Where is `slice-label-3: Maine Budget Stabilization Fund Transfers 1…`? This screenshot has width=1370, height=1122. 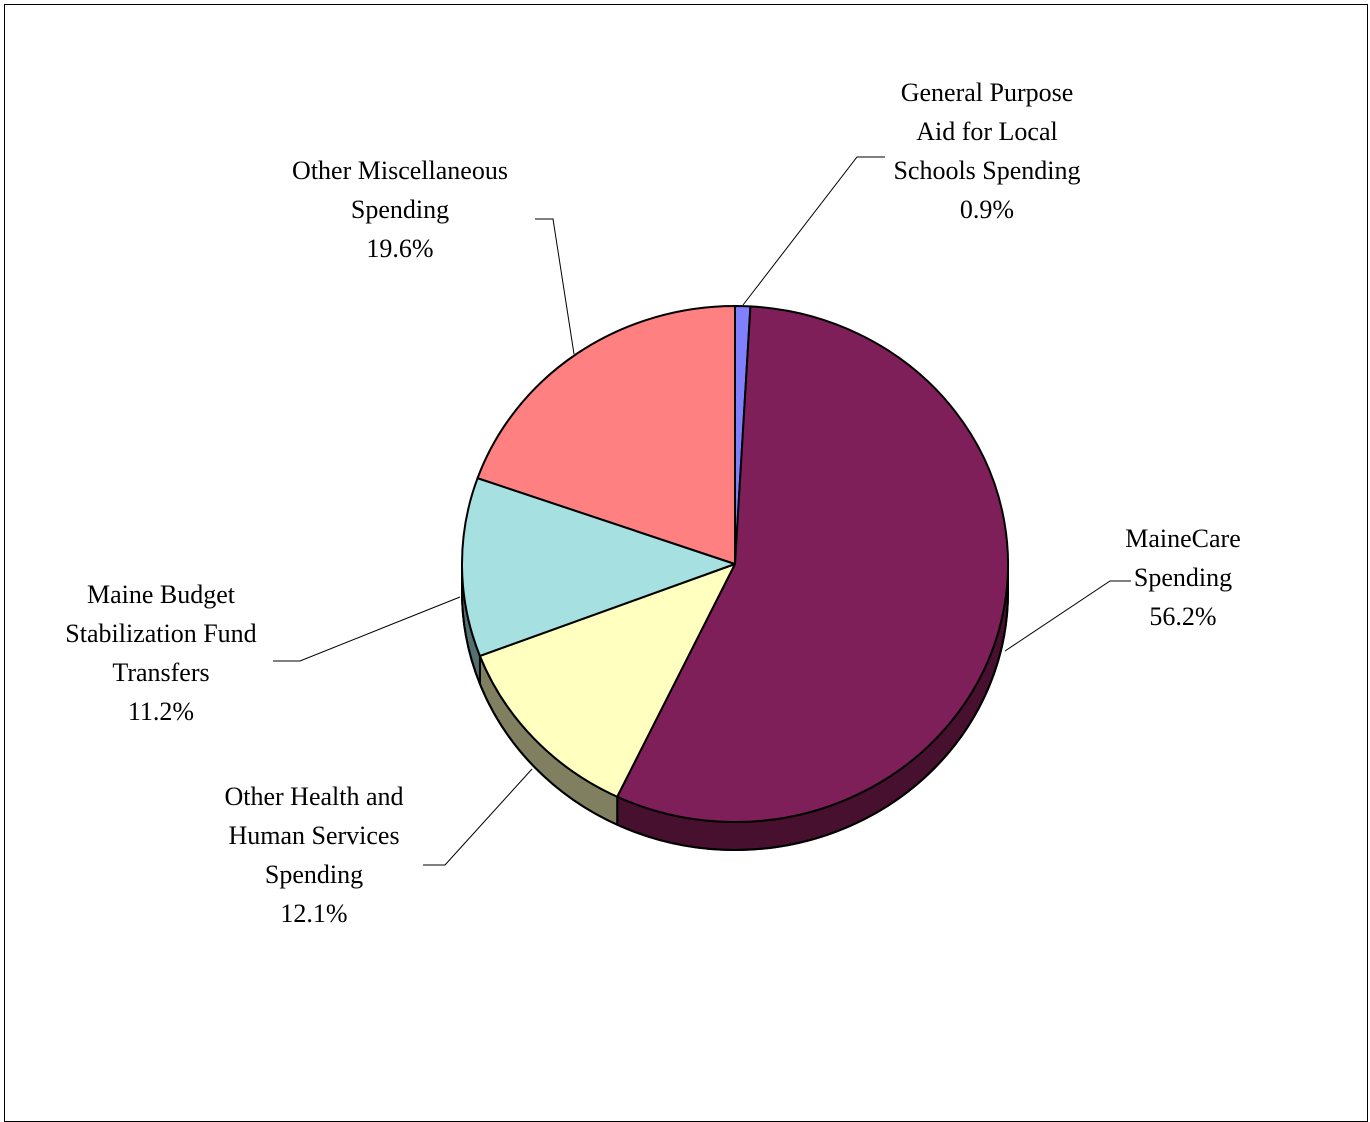 slice-label-3: Maine Budget Stabilization Fund Transfers 1… is located at coordinates (160, 653).